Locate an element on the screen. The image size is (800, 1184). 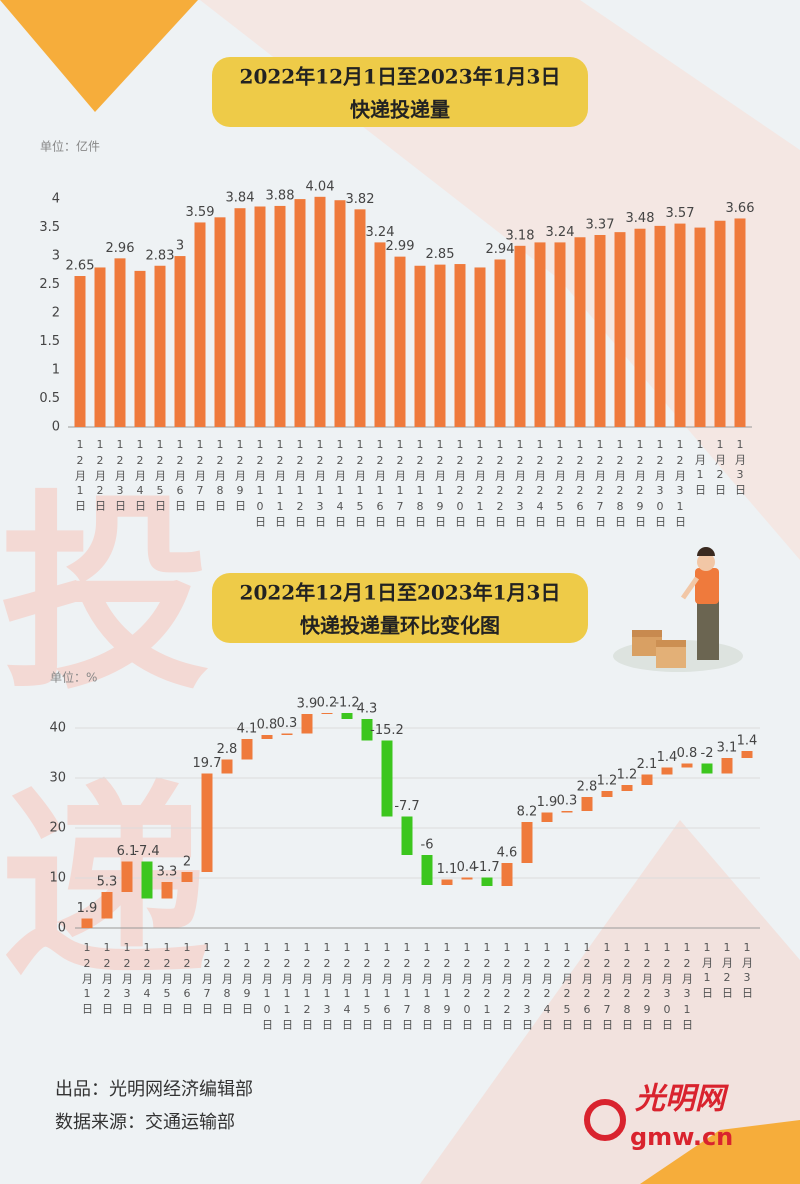
x-tick-label: 12月2日 is located at coordinates (100, 476).